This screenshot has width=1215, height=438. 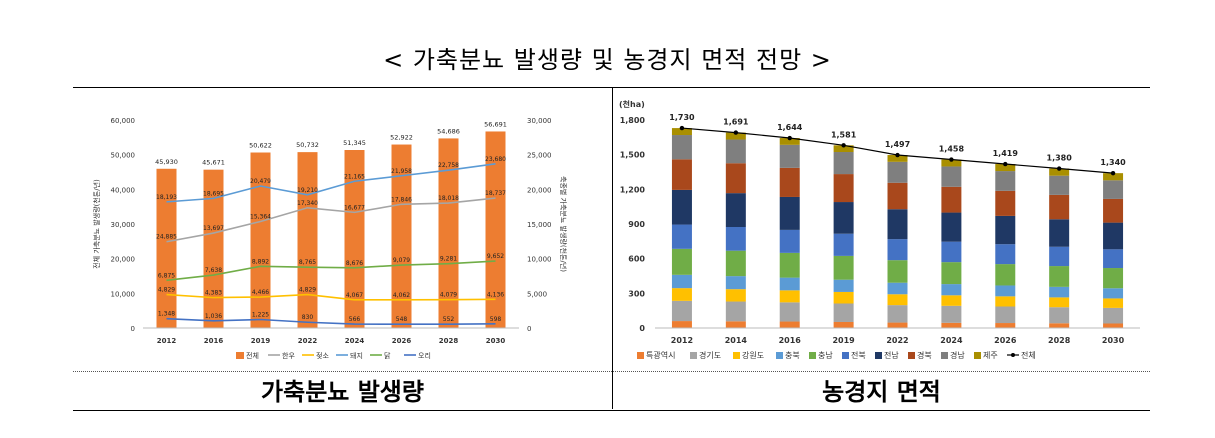 What do you see at coordinates (288, 356) in the screenshot?
I see `legend-label: 한우` at bounding box center [288, 356].